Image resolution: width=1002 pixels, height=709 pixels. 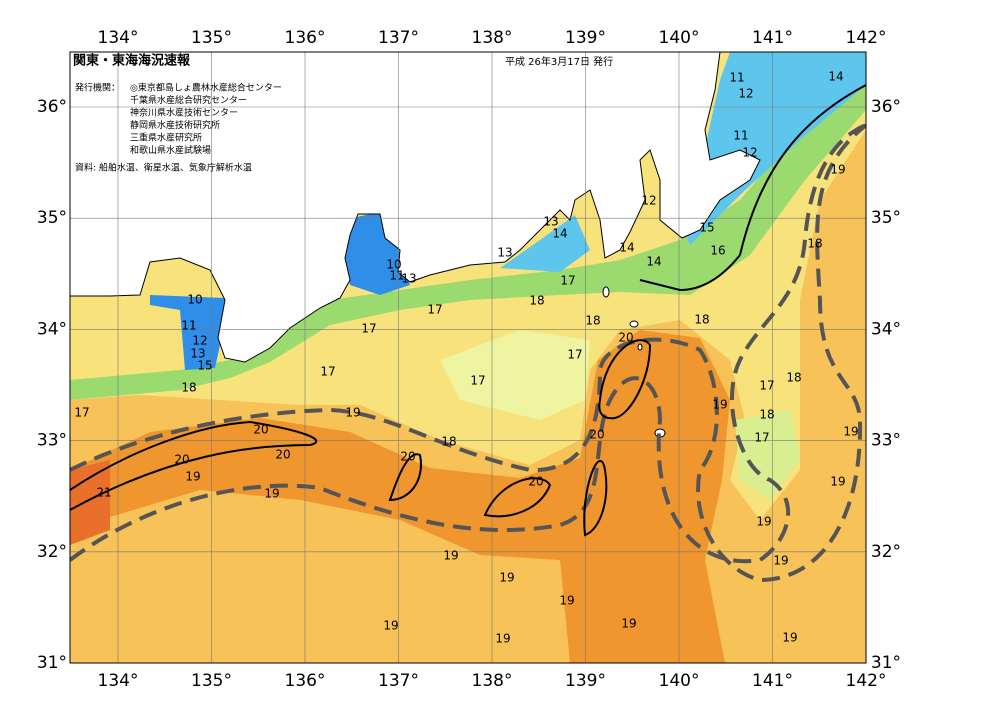 What do you see at coordinates (175, 125) in the screenshot?
I see `issuer: 静岡県水産技術研究所` at bounding box center [175, 125].